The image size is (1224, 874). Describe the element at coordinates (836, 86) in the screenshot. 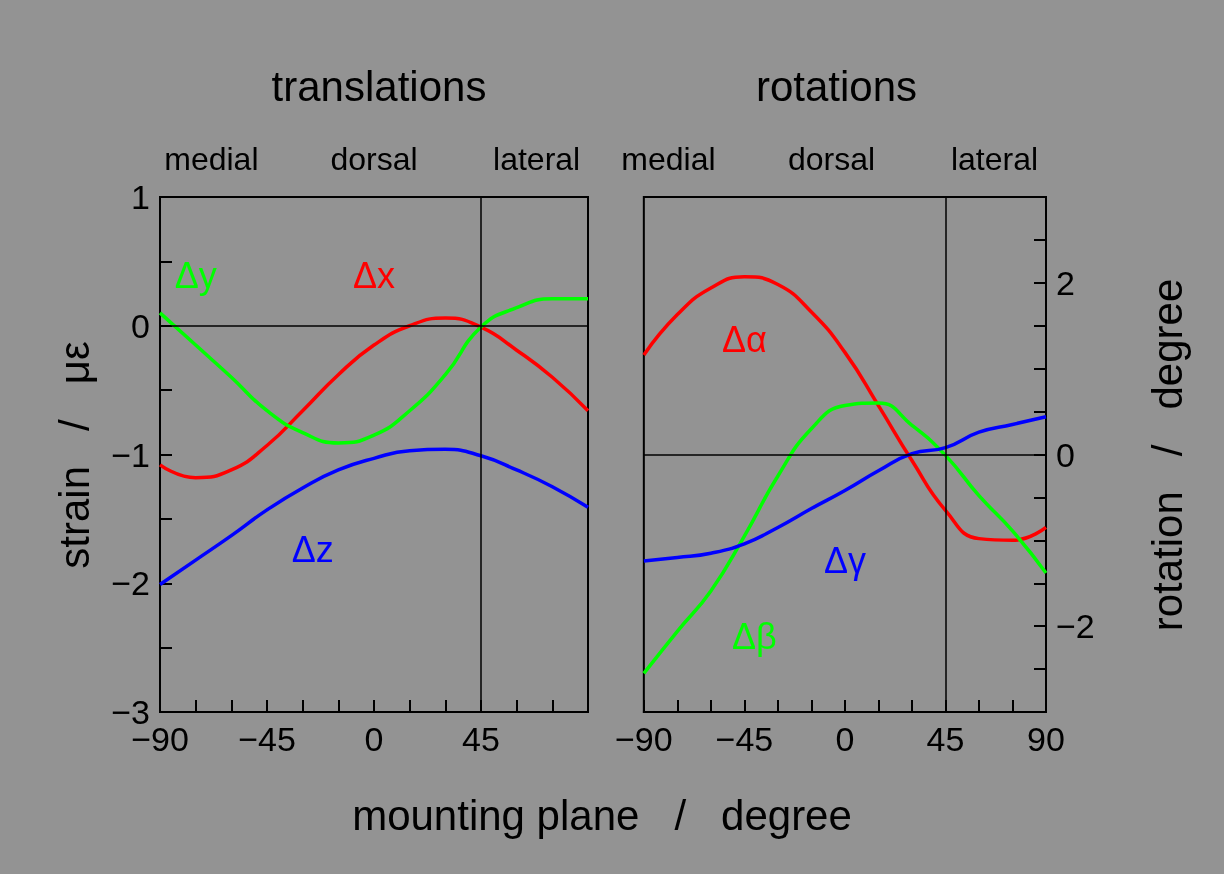

I see `chart-title: rotations` at that location.